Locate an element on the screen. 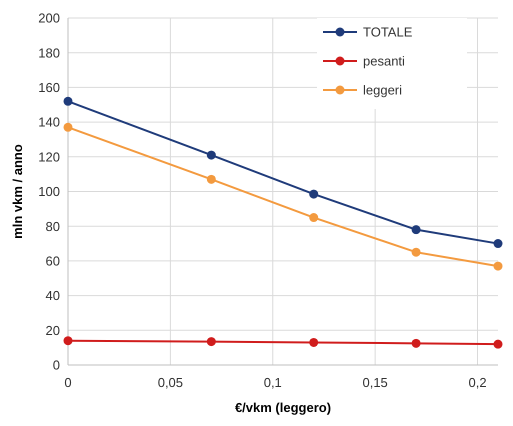 This screenshot has height=426, width=513. legend-label: pesanti is located at coordinates (384, 61).